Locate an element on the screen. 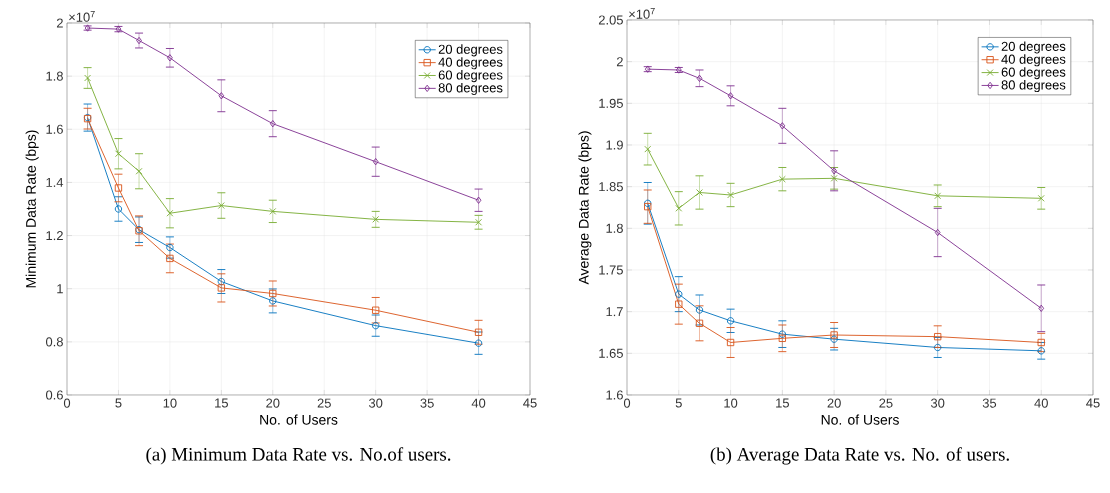  text: (a) Minimum Data Rate vs. No.of users. is located at coordinates (298, 456).